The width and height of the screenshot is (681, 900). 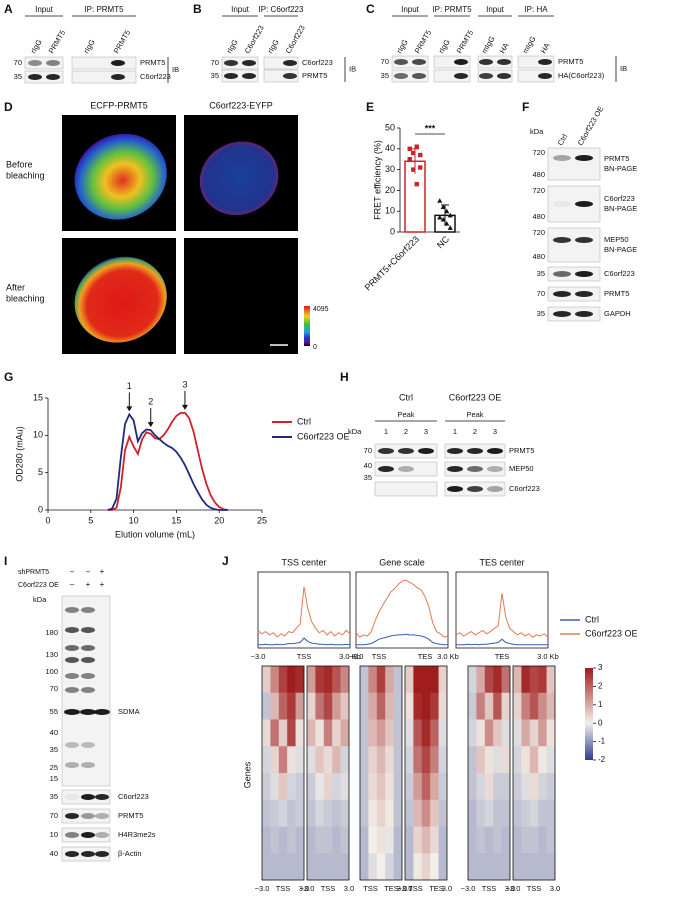 What do you see at coordinates (323, 436) in the screenshot?
I see `legend-label: C6orf223 OE` at bounding box center [323, 436].